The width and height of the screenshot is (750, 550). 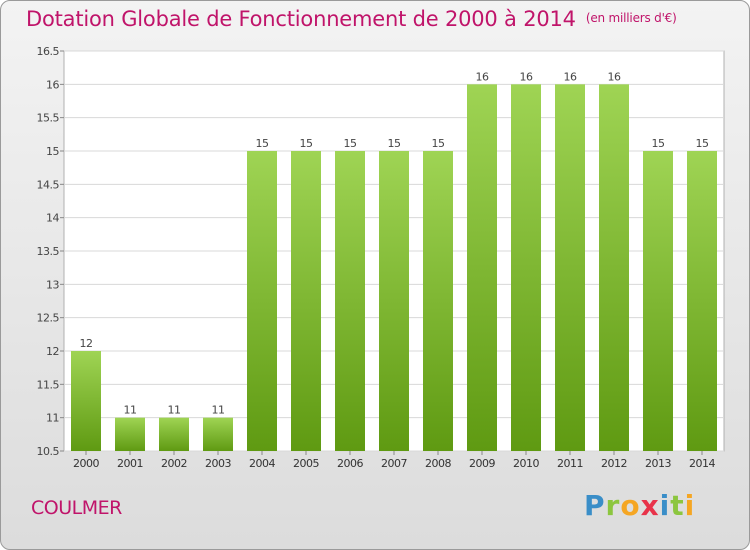 What do you see at coordinates (262, 301) in the screenshot?
I see `bar-2004` at bounding box center [262, 301].